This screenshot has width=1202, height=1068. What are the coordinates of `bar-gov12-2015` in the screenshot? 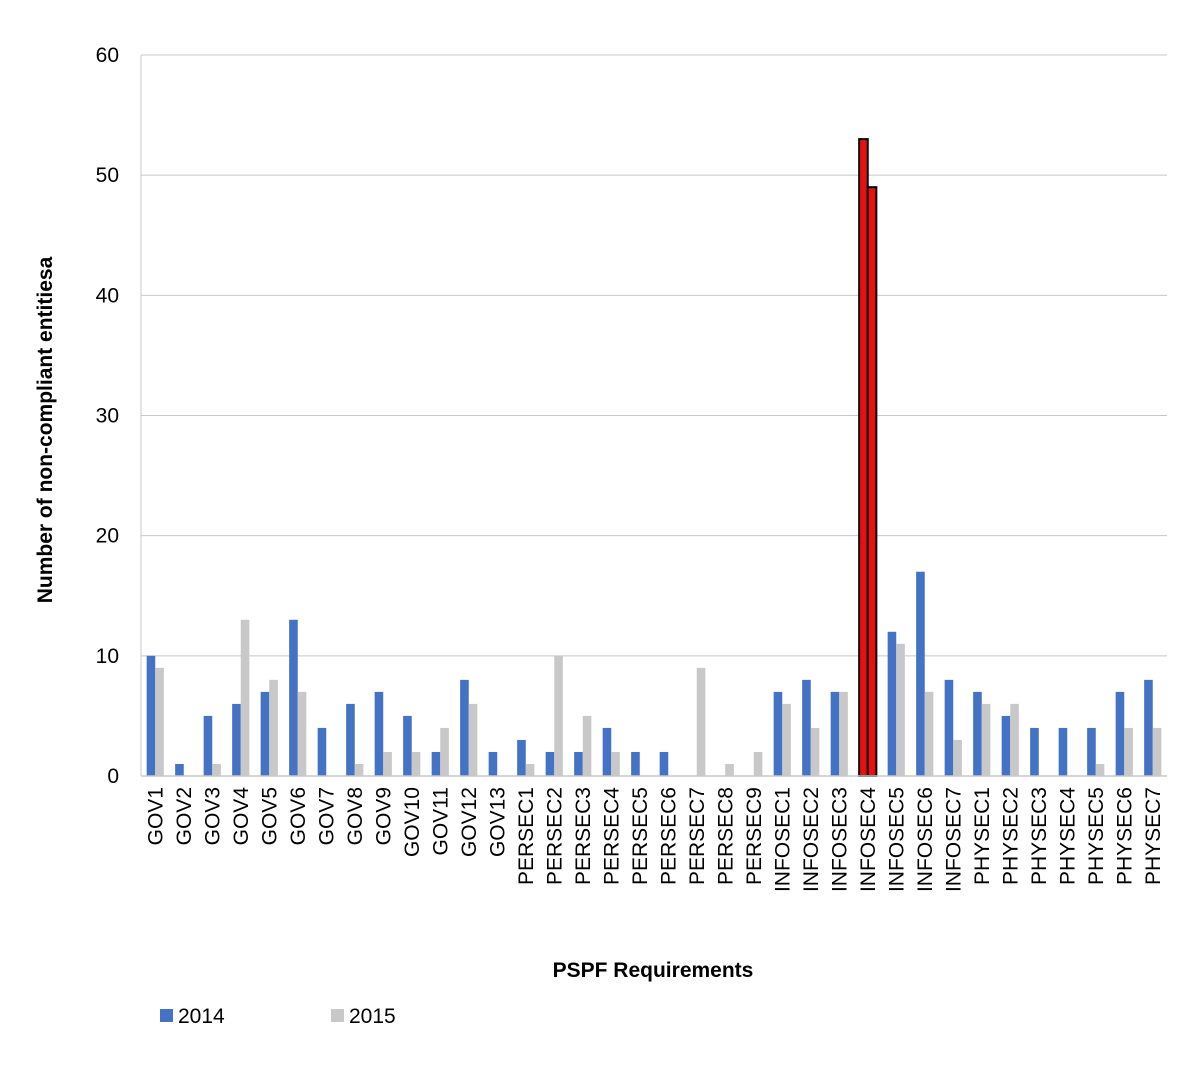 It's located at (473, 739).